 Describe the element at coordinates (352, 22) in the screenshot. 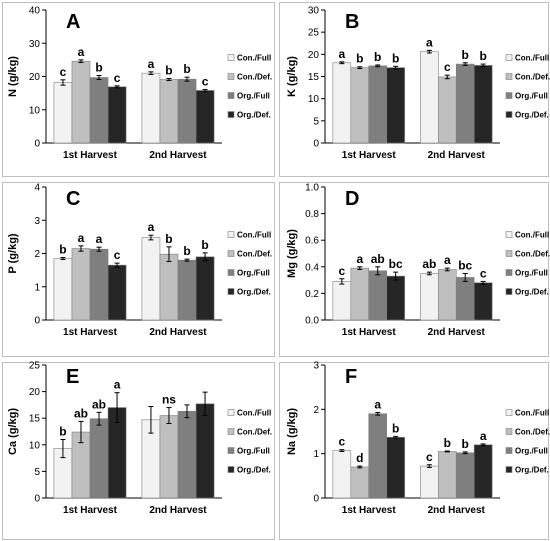

I see `panel-letter: B` at that location.